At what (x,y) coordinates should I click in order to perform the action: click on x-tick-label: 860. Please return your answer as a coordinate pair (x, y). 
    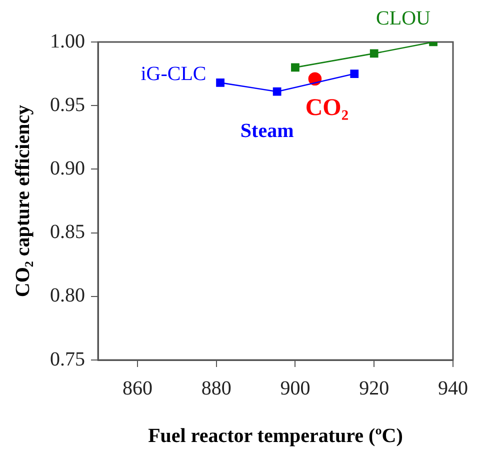
    Looking at the image, I should click on (137, 388).